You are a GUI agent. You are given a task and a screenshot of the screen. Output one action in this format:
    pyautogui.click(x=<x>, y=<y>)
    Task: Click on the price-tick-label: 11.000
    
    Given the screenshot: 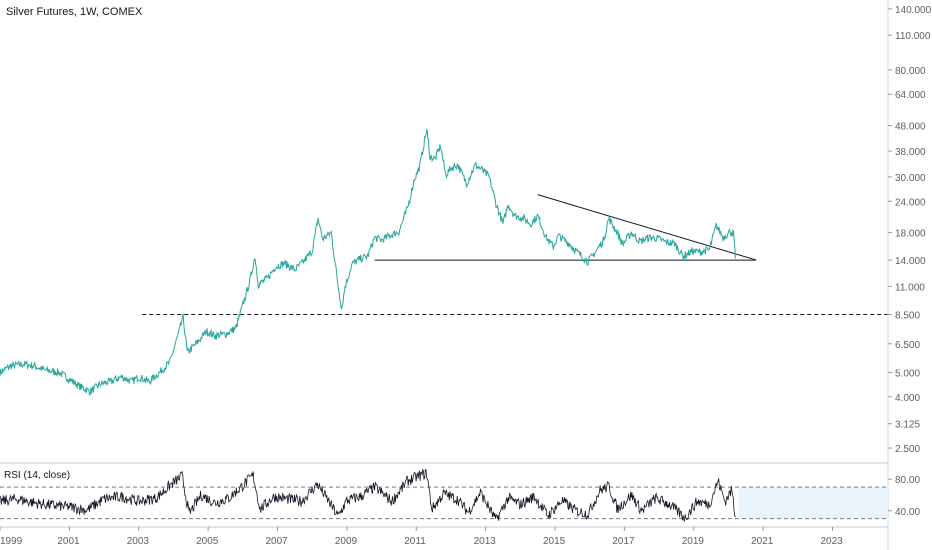 What is the action you would take?
    pyautogui.click(x=910, y=287)
    